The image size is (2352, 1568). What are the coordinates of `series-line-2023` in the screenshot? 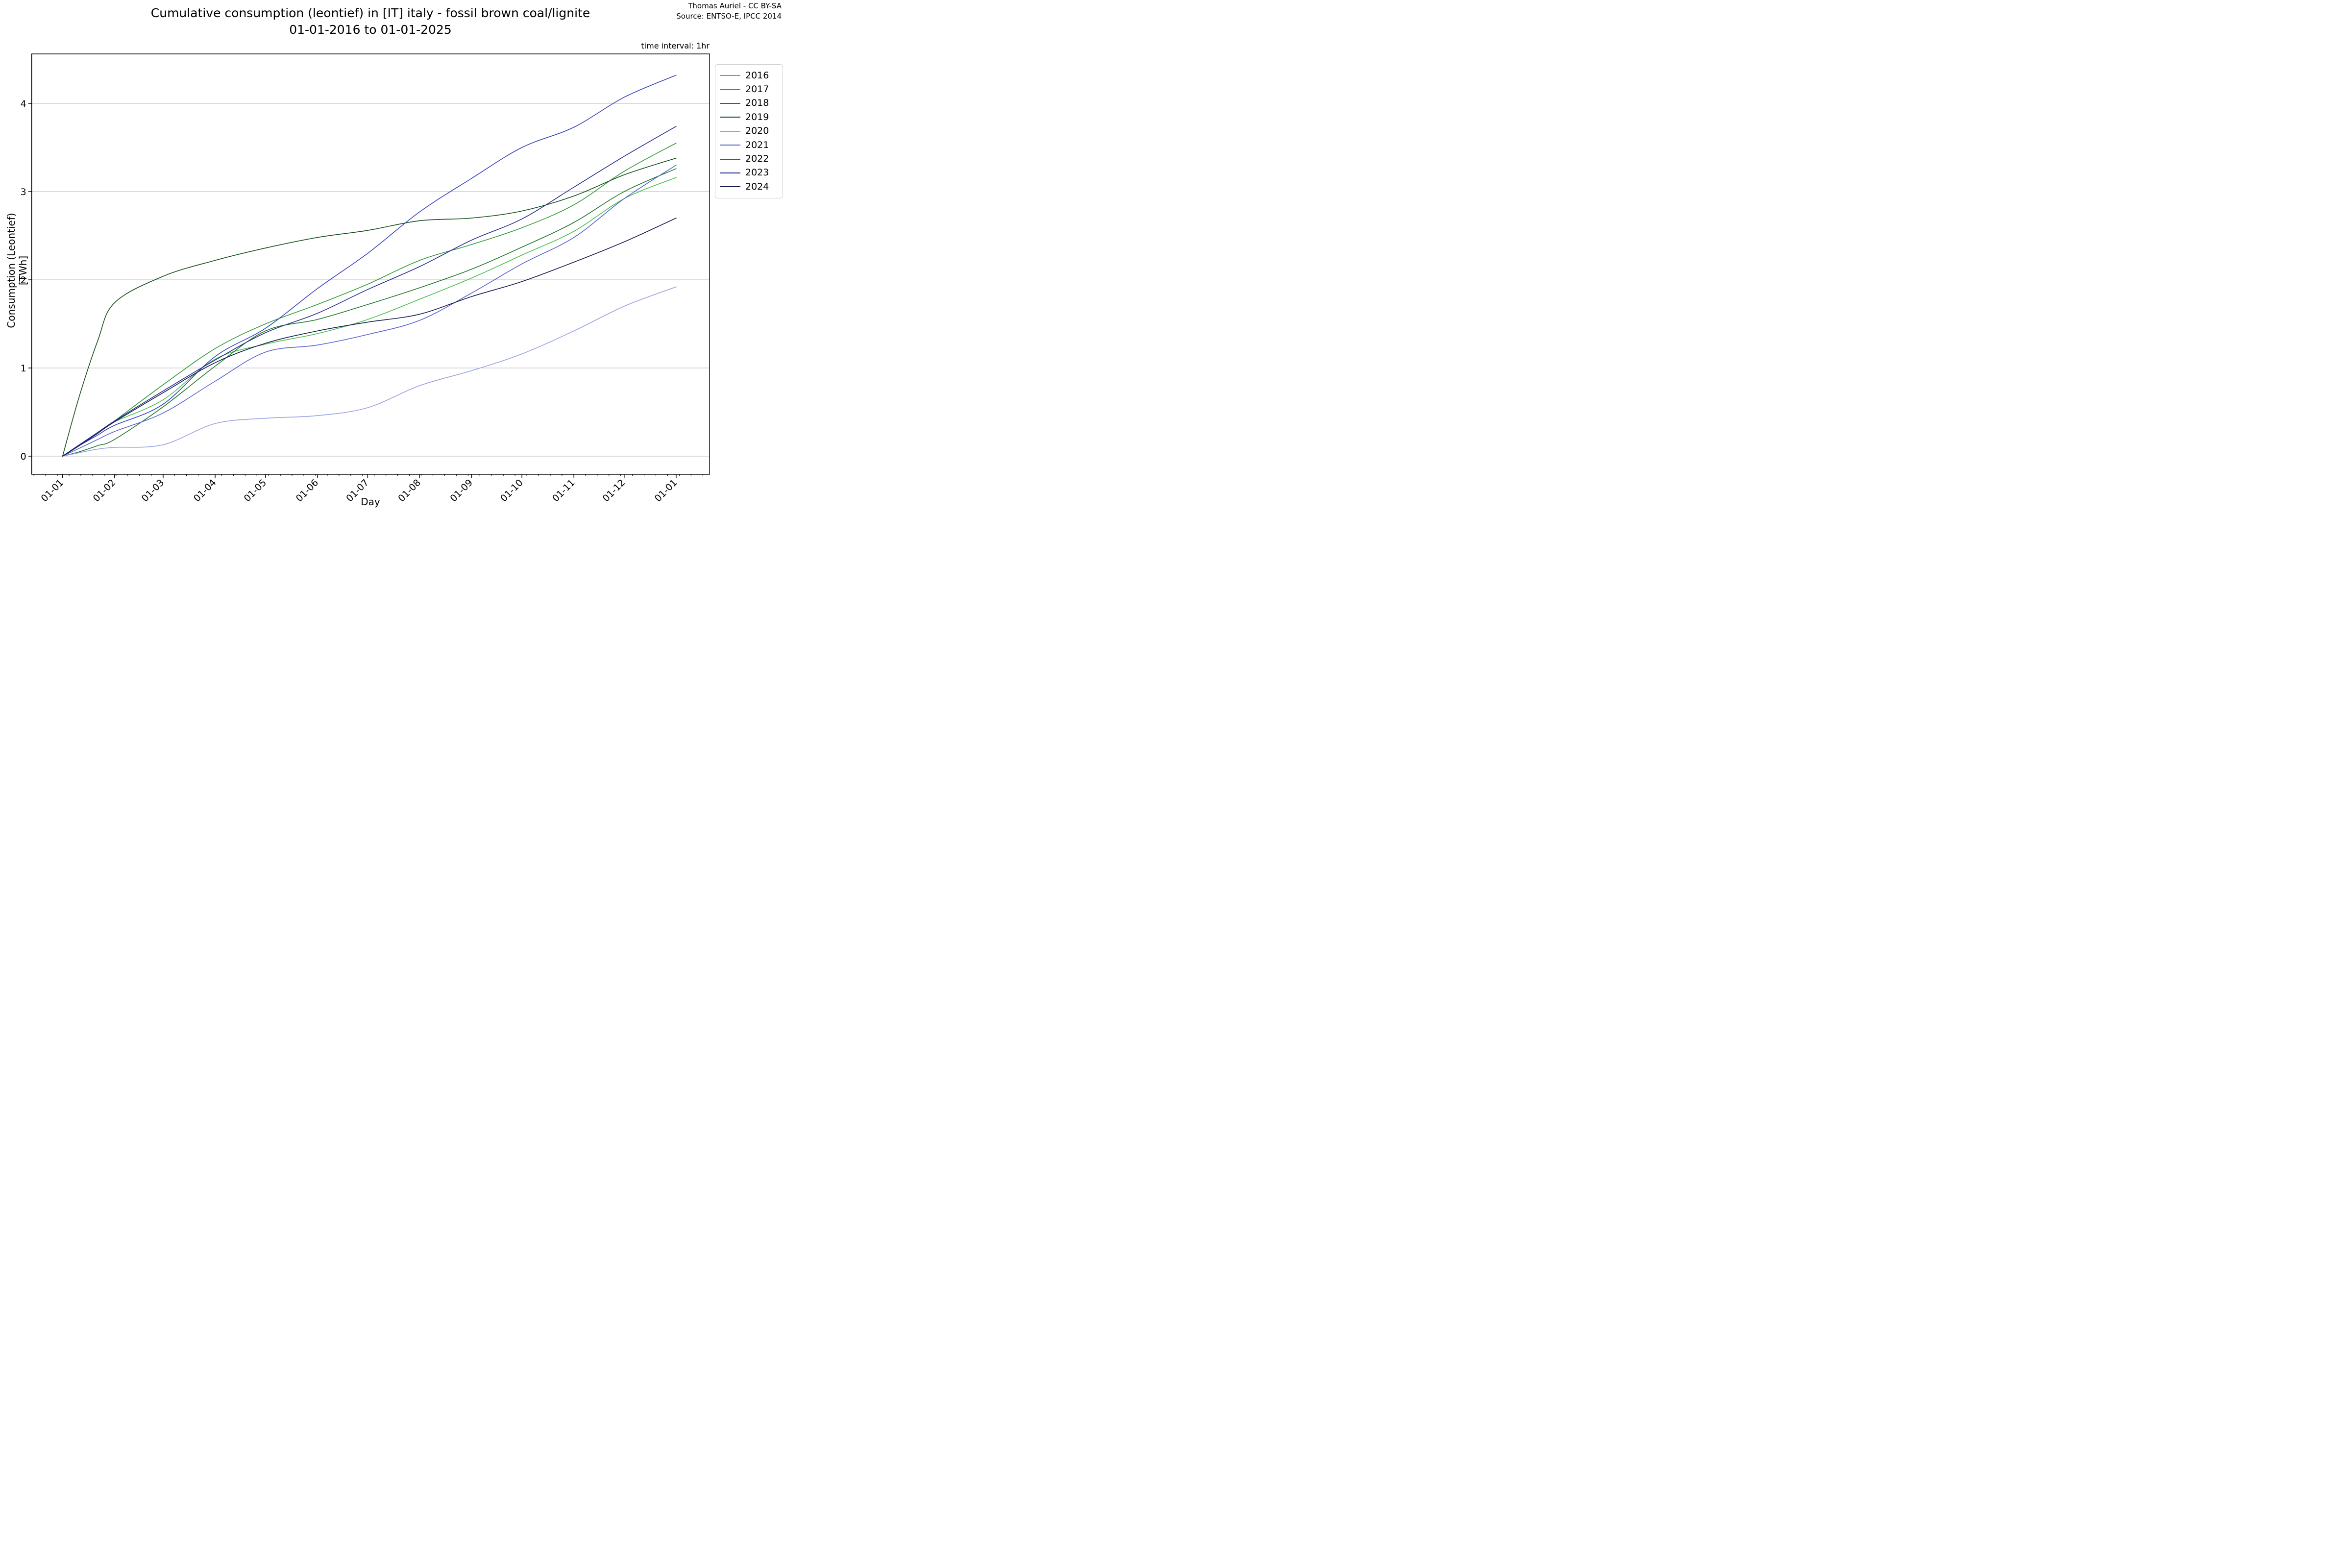 It's located at (369, 291).